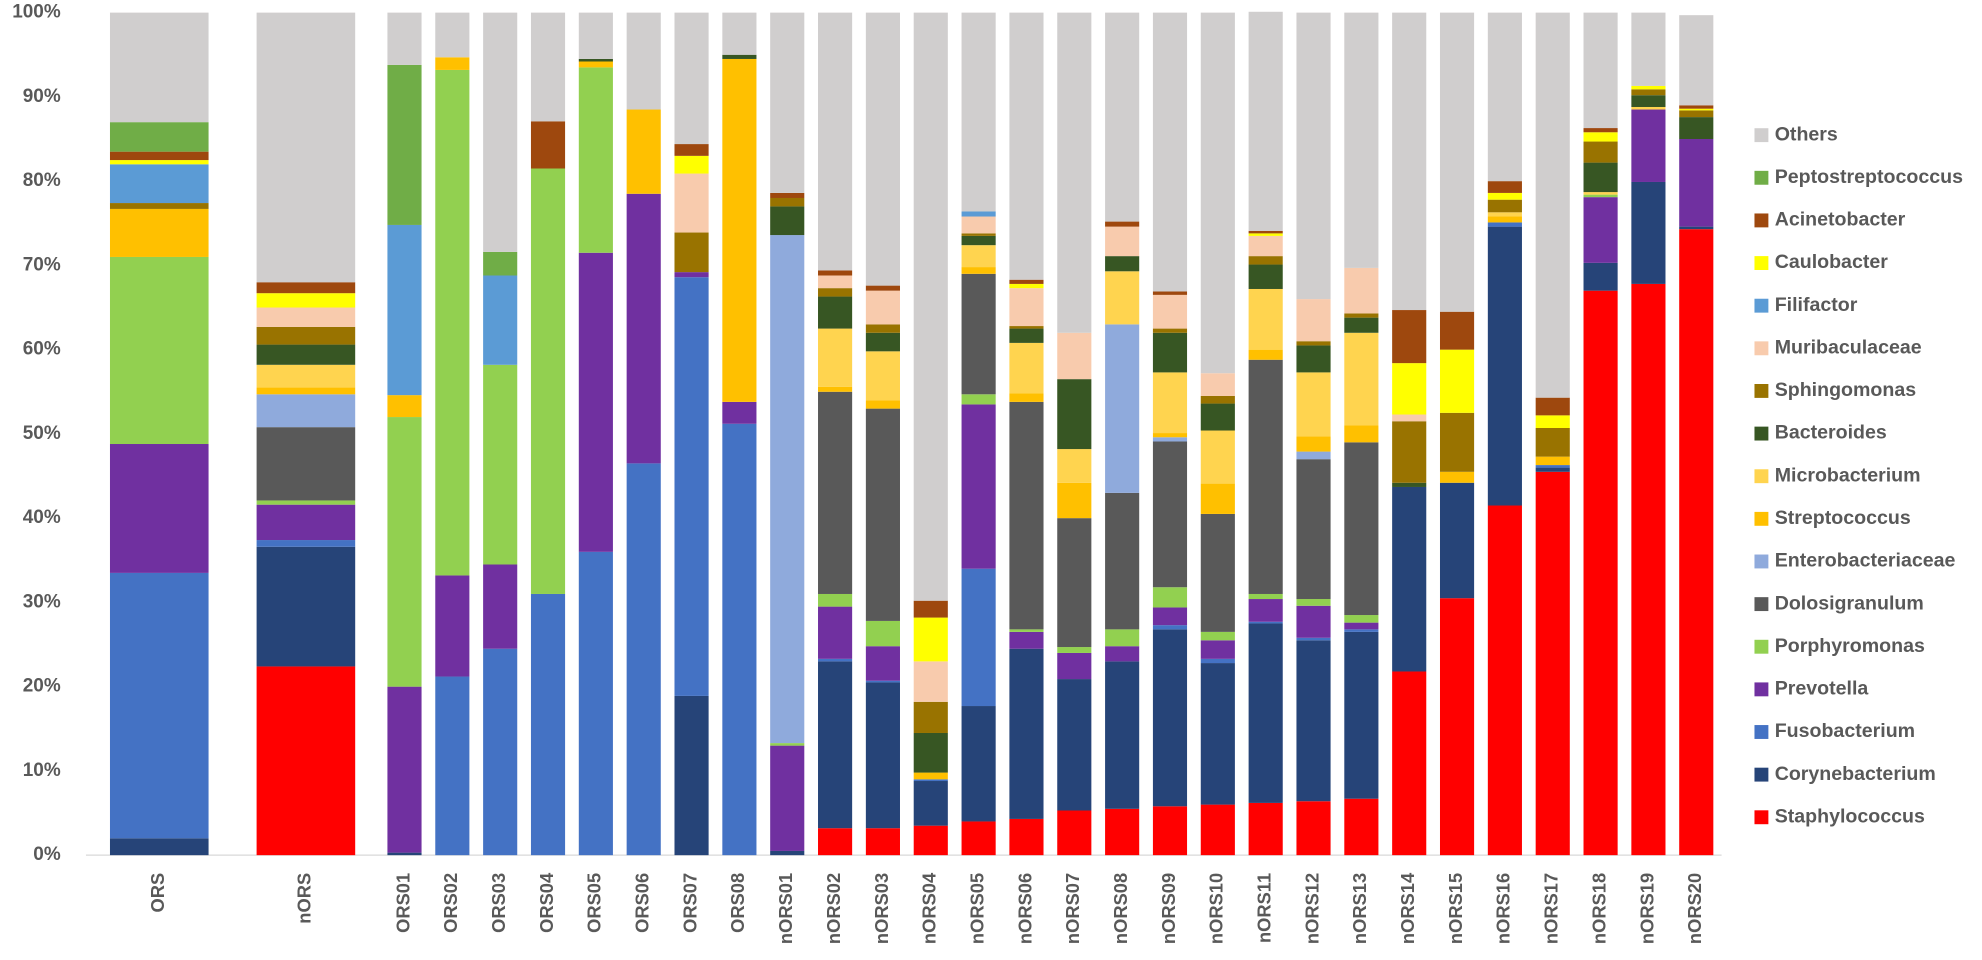 This screenshot has height=960, width=1982. Describe the element at coordinates (1845, 731) in the screenshot. I see `legend-label: Fusobacterium` at that location.